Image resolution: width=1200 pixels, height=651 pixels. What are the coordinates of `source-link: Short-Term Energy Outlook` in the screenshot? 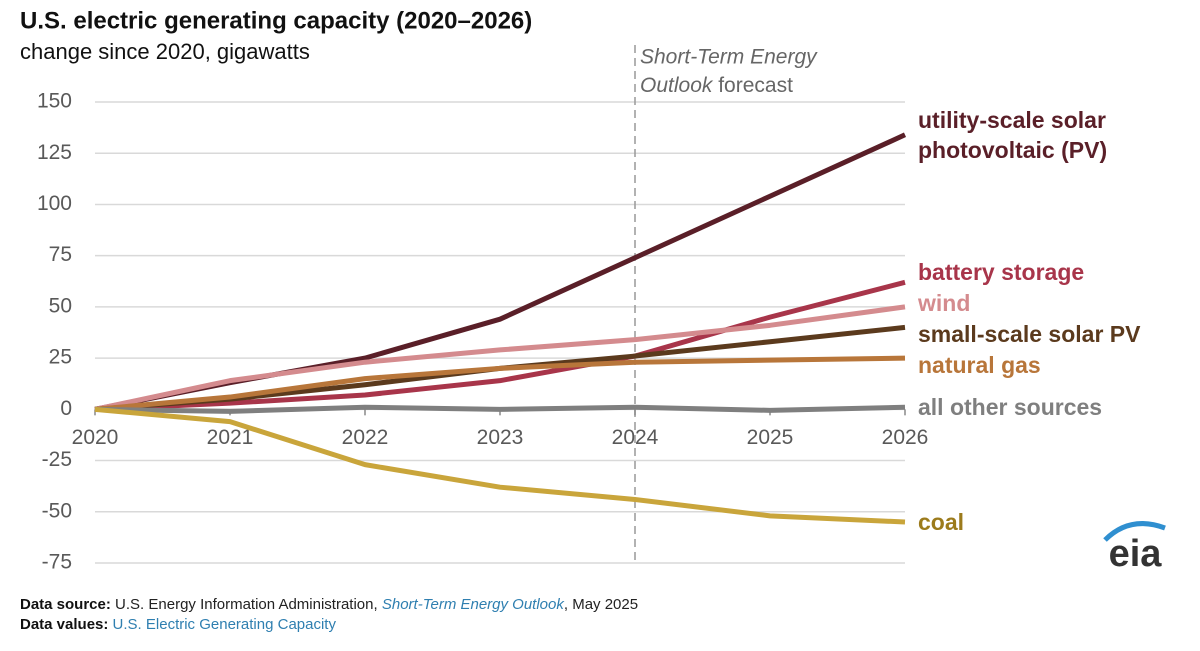 It's located at (472, 604).